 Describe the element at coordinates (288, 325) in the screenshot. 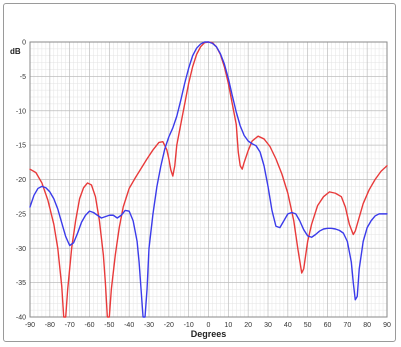

I see `x-tick-label: 40` at that location.